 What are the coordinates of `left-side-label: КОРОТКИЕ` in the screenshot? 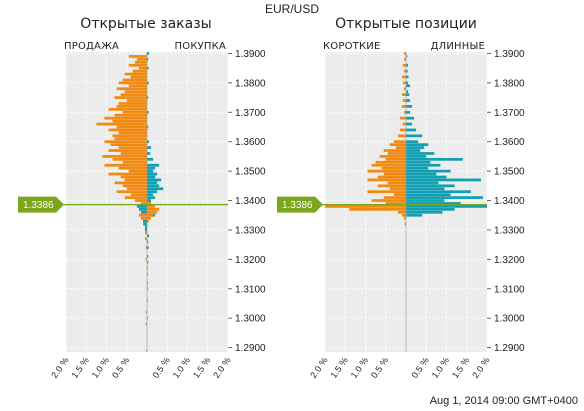 It's located at (351, 46).